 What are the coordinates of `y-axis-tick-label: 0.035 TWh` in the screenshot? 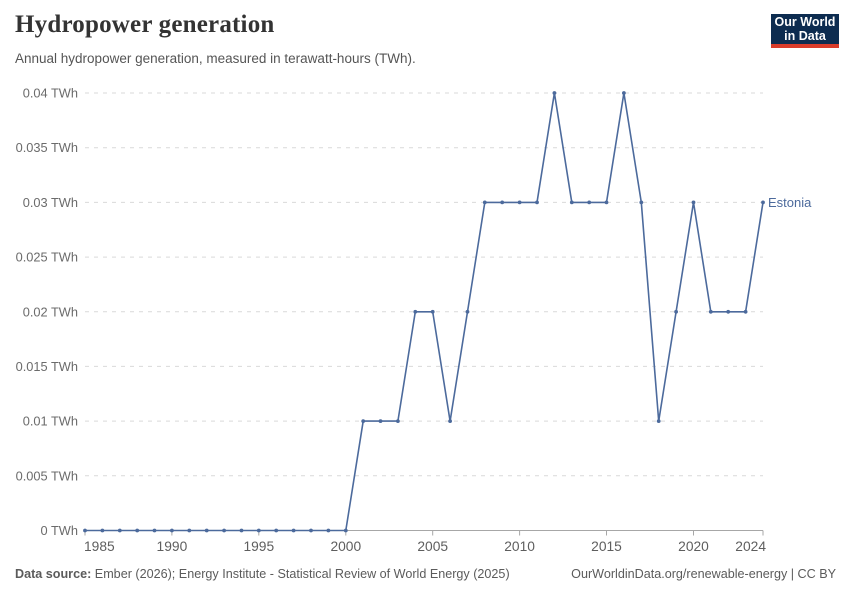 It's located at (47, 147).